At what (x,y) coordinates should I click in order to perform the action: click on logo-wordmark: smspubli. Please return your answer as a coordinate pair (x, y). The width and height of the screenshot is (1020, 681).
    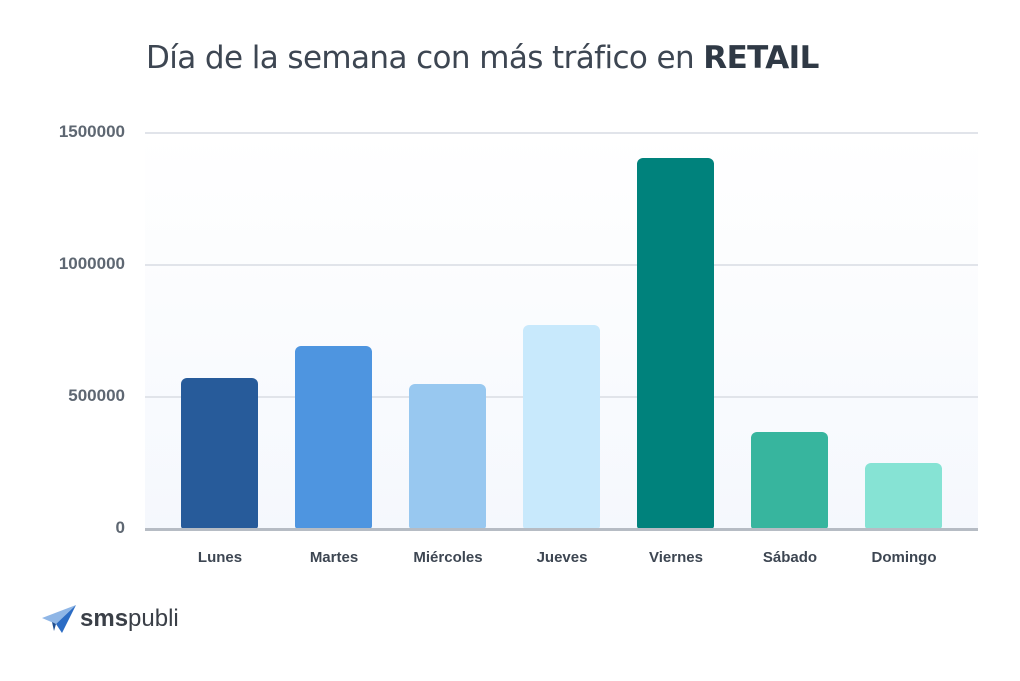
    Looking at the image, I should click on (129, 619).